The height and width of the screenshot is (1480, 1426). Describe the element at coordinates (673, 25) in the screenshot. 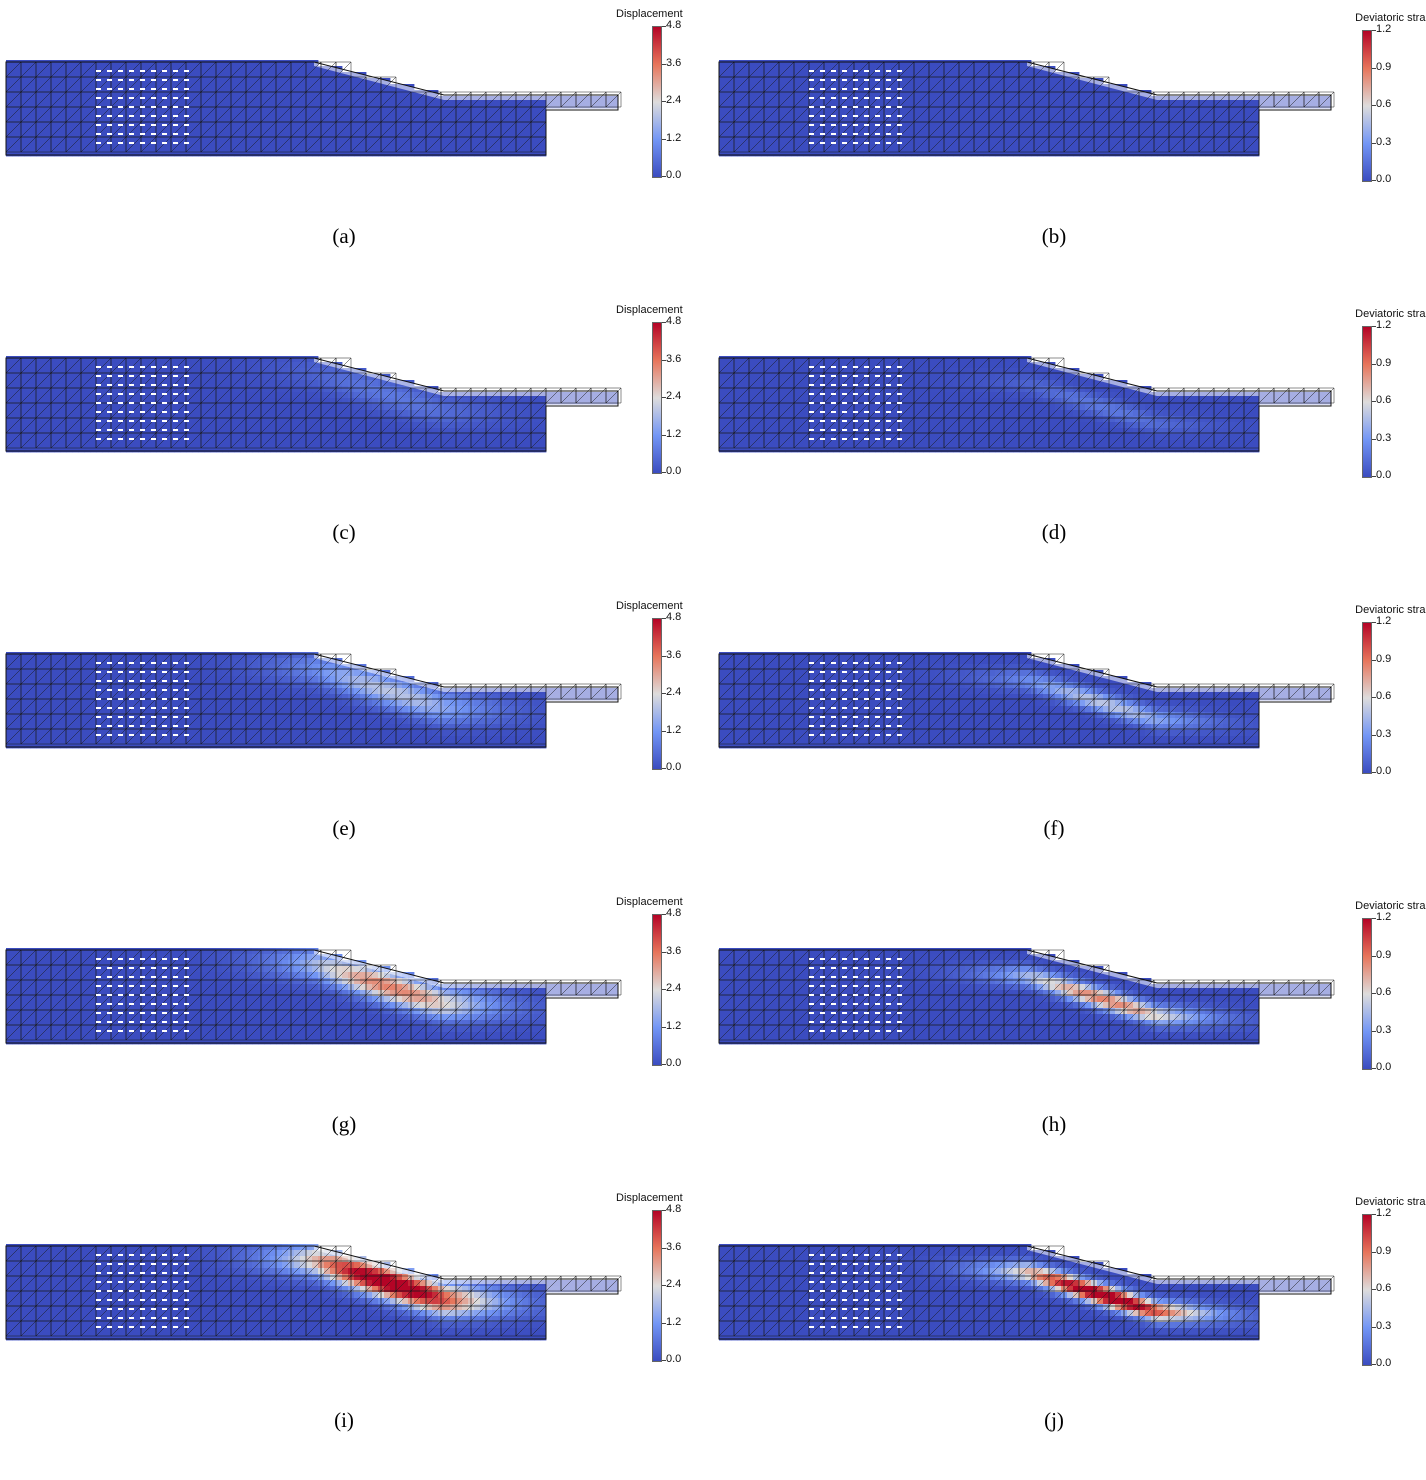

I see `colorbar-tick-label: 4.8` at that location.